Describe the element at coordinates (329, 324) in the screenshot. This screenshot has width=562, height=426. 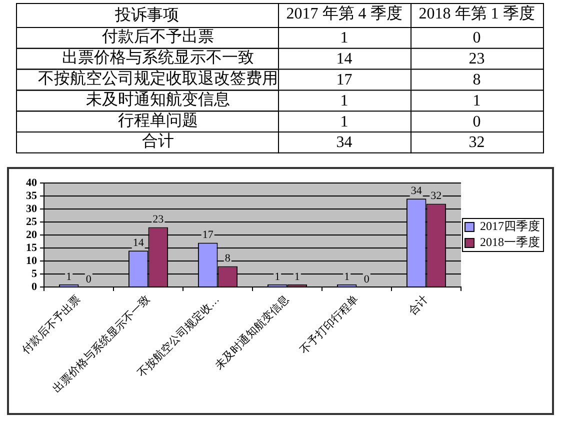
I see `x-tick-label: 不予打印行程单` at that location.